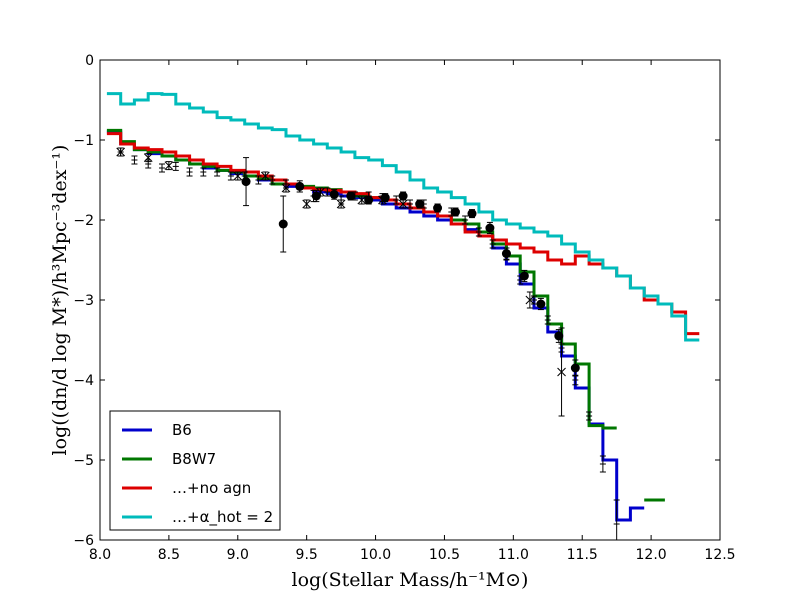 Image resolution: width=800 pixels, height=600 pixels. I want to click on y-tick-label: −1, so click(83, 141).